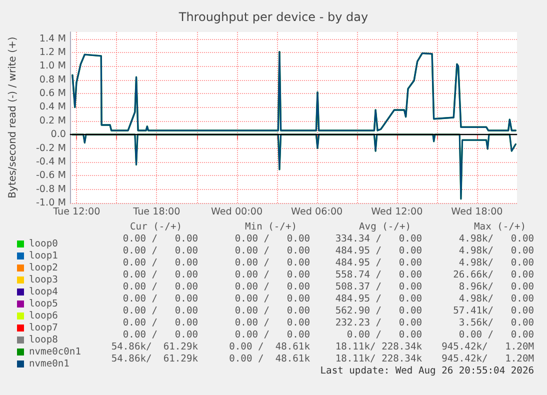 Image resolution: width=547 pixels, height=395 pixels. I want to click on legend-label: nvme0n1, so click(49, 364).